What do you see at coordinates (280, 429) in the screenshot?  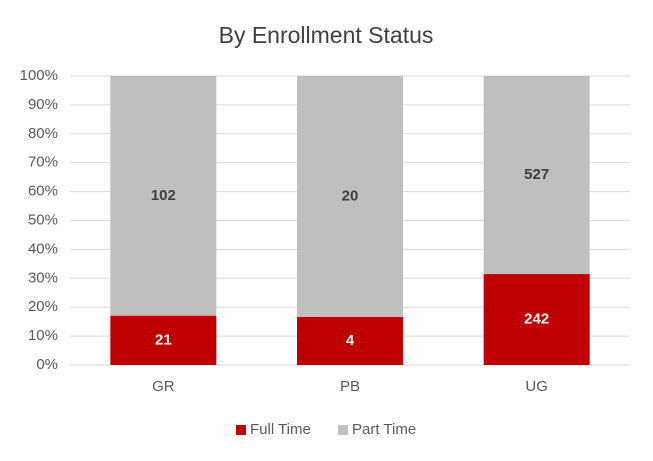 I see `legend-label: Full Time` at bounding box center [280, 429].